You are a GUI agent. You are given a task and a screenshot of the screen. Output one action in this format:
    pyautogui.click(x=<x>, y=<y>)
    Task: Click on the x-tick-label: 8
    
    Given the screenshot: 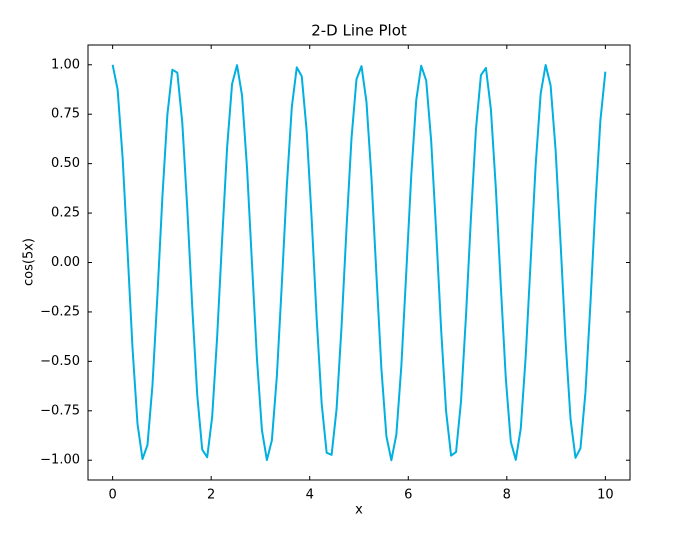 What is the action you would take?
    pyautogui.click(x=507, y=495)
    